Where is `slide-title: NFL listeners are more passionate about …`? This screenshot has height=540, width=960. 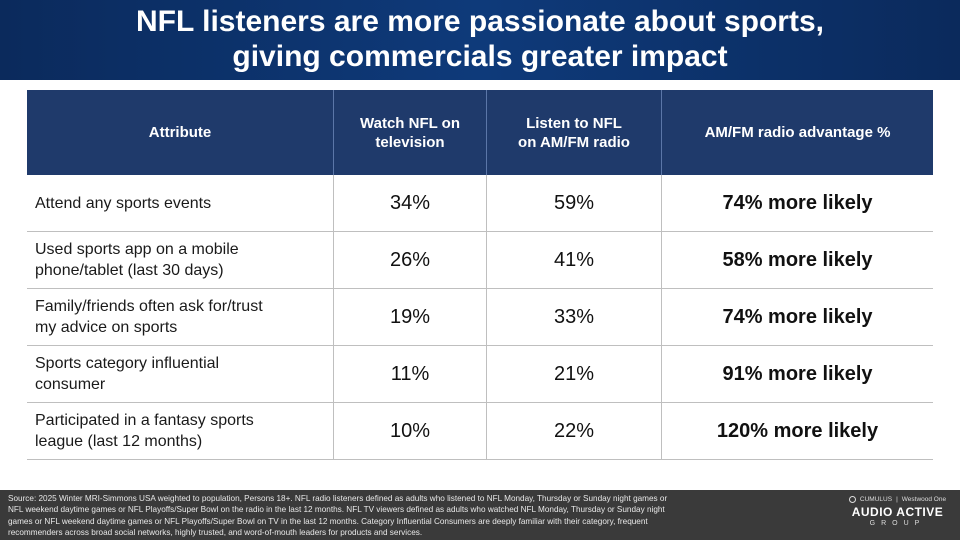 slide-title: NFL listeners are more passionate about … is located at coordinates (480, 39).